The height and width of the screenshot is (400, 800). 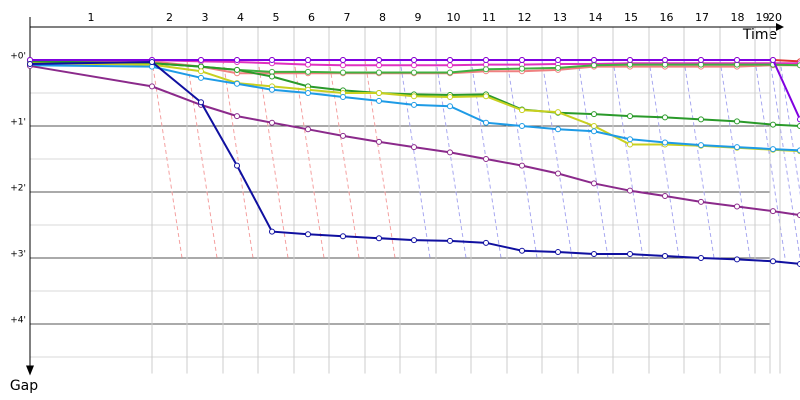 What do you see at coordinates (205, 17) in the screenshot?
I see `lap-label: 3` at bounding box center [205, 17].